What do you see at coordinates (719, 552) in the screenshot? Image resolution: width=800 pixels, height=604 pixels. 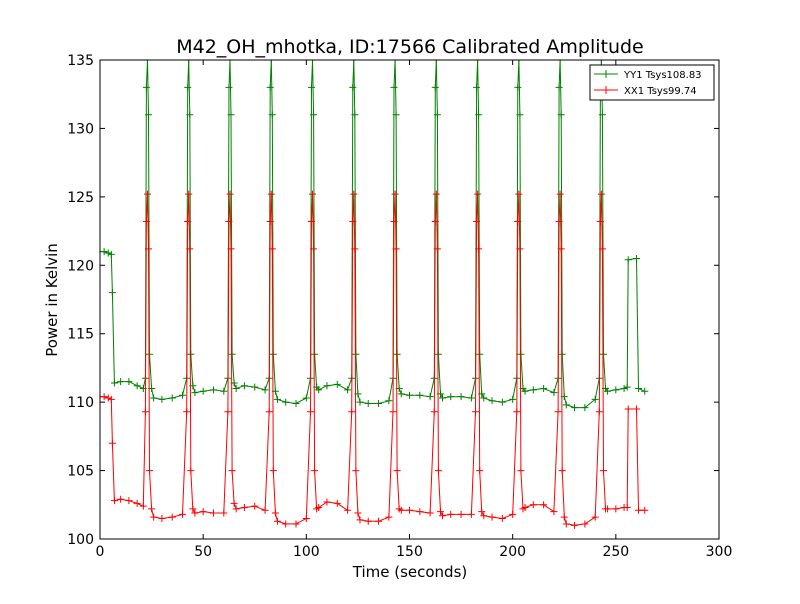 I see `x-tick-label: 300` at bounding box center [719, 552].